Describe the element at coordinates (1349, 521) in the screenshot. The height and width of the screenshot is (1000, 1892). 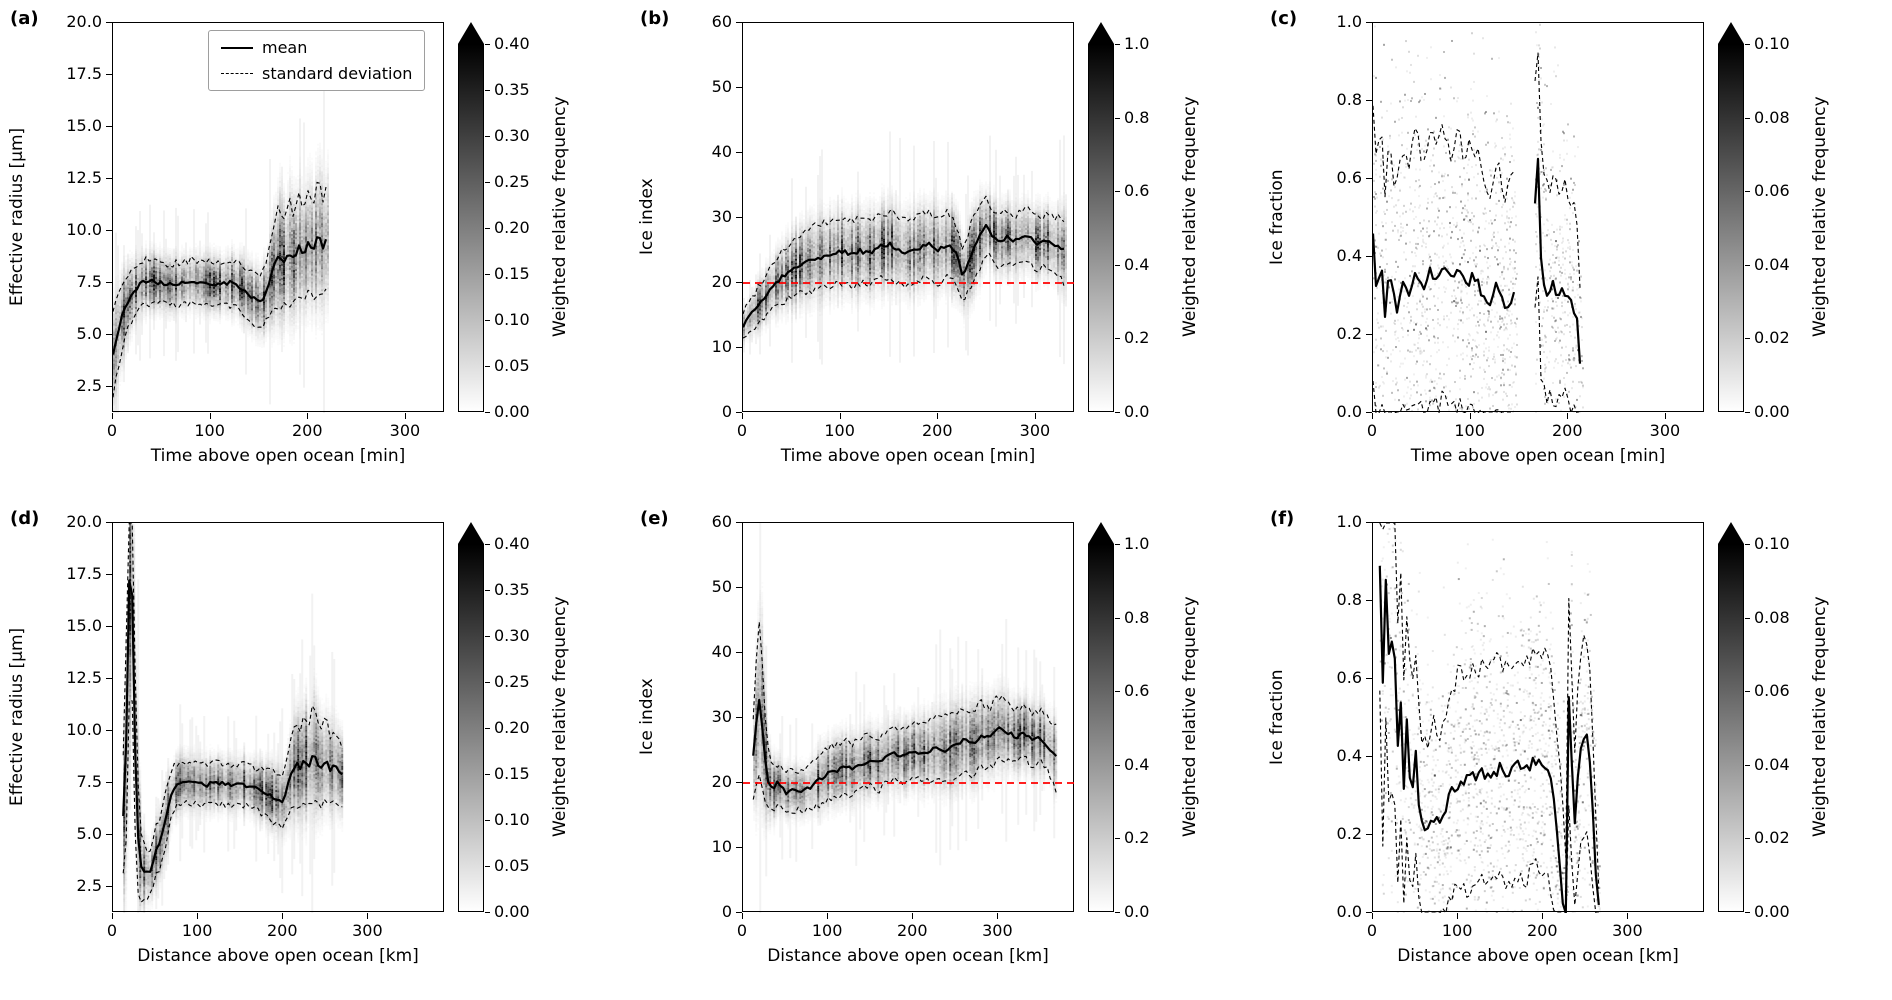
I see `y-tick-label: 1.0` at that location.